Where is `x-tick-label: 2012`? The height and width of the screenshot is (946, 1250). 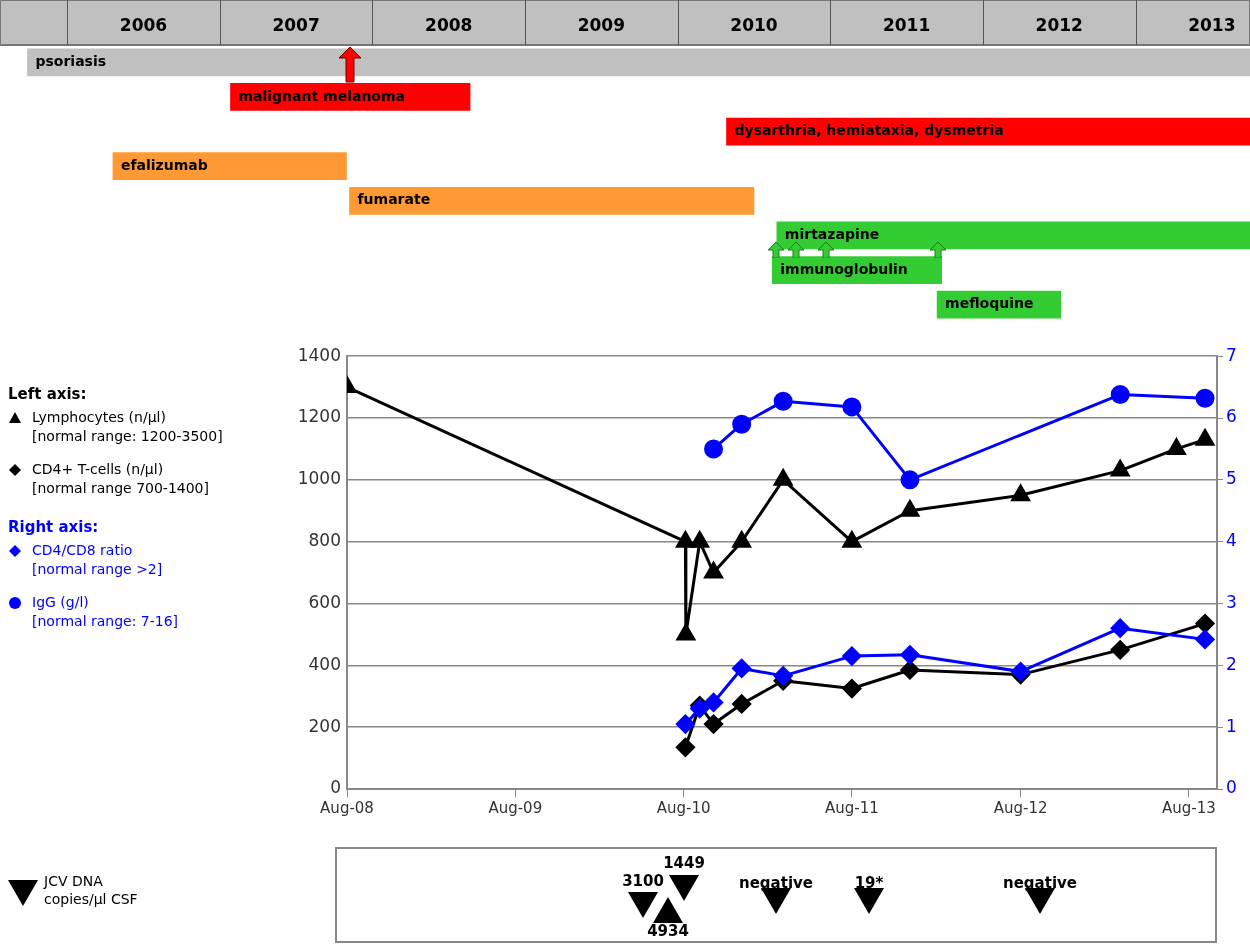 x-tick-label: 2012 is located at coordinates (1059, 25).